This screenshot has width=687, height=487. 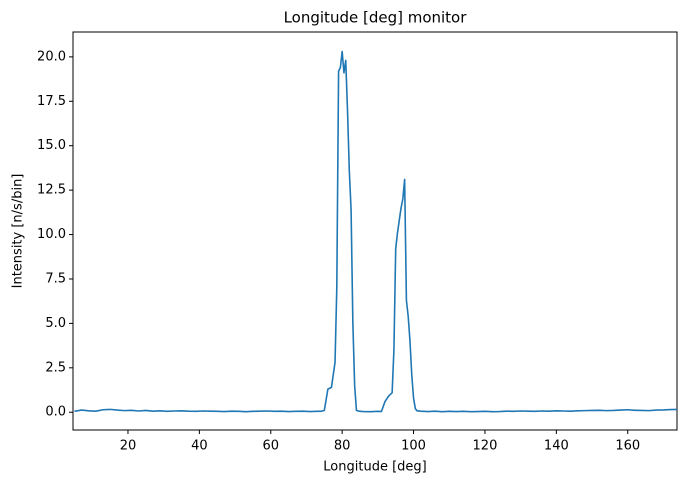 What do you see at coordinates (376, 18) in the screenshot?
I see `chart-title: Longitude [deg] monitor` at bounding box center [376, 18].